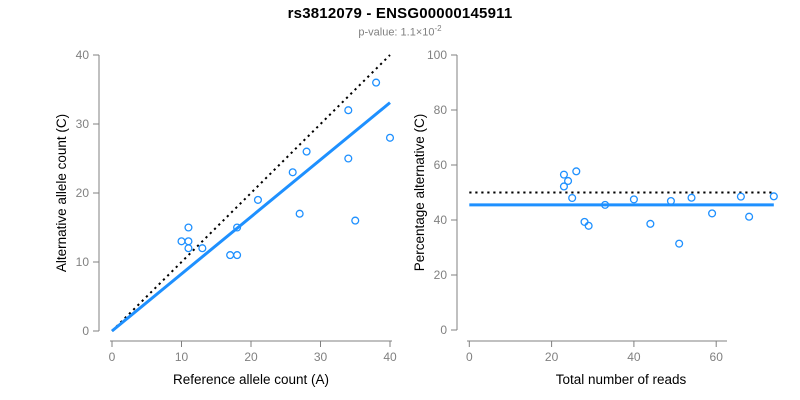 The image size is (800, 400). Describe the element at coordinates (437, 55) in the screenshot. I see `y-tick-label: 100` at that location.